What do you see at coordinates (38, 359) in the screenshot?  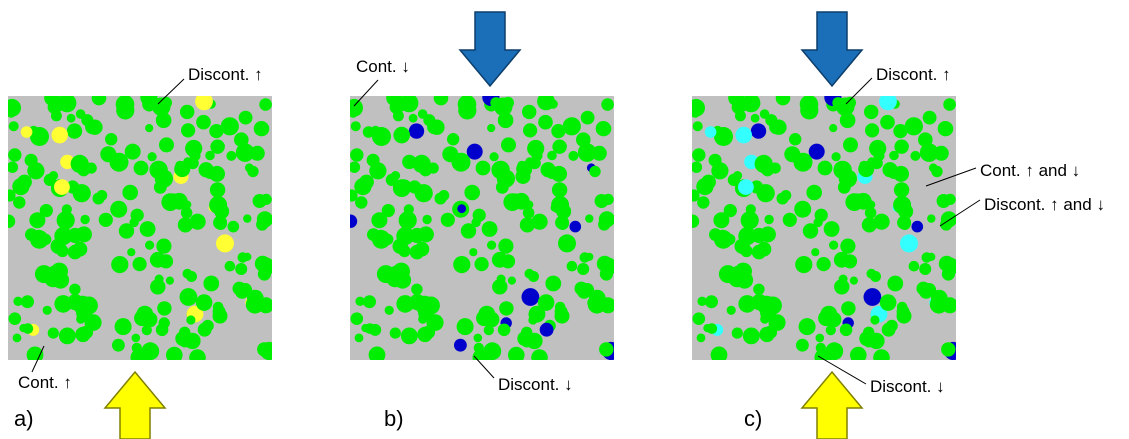 I see `panel-a-pointer-cont-up` at bounding box center [38, 359].